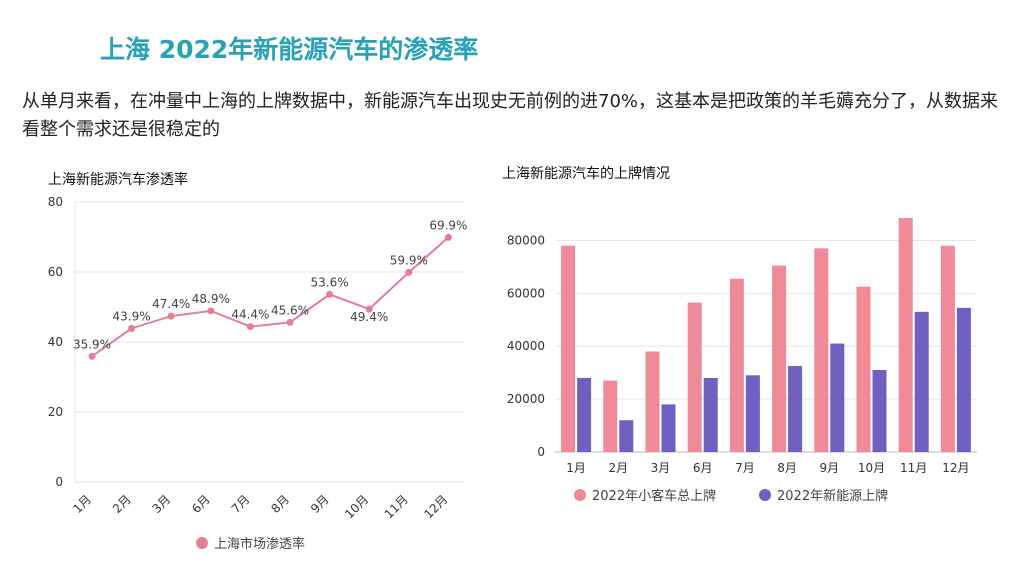 This screenshot has width=1019, height=572. What do you see at coordinates (654, 496) in the screenshot?
I see `legend-label: 2022年小客车总上牌` at bounding box center [654, 496].